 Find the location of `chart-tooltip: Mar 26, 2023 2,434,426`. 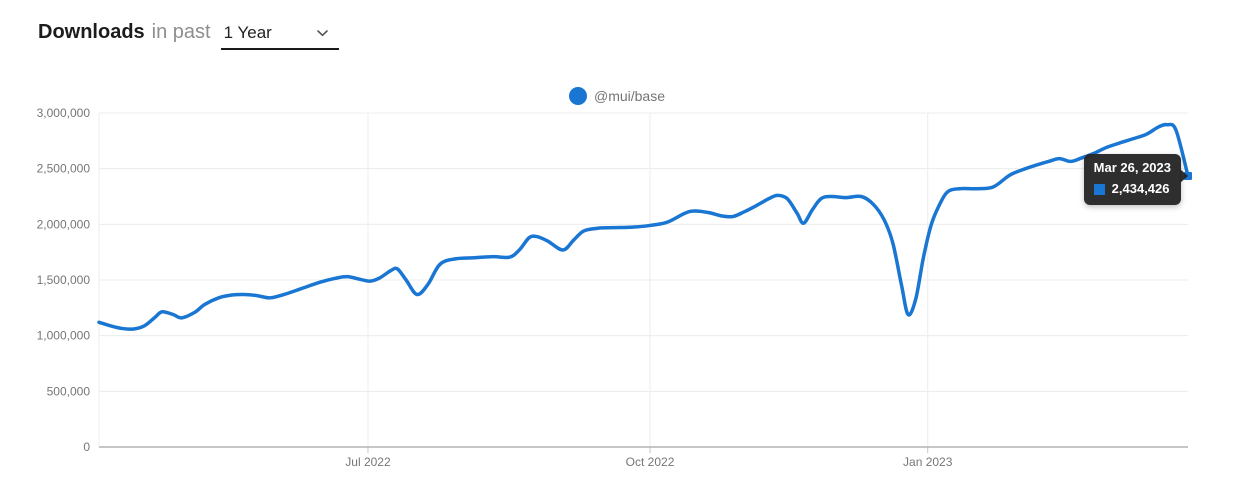

chart-tooltip: Mar 26, 2023 2,434,426 is located at coordinates (1135, 179).